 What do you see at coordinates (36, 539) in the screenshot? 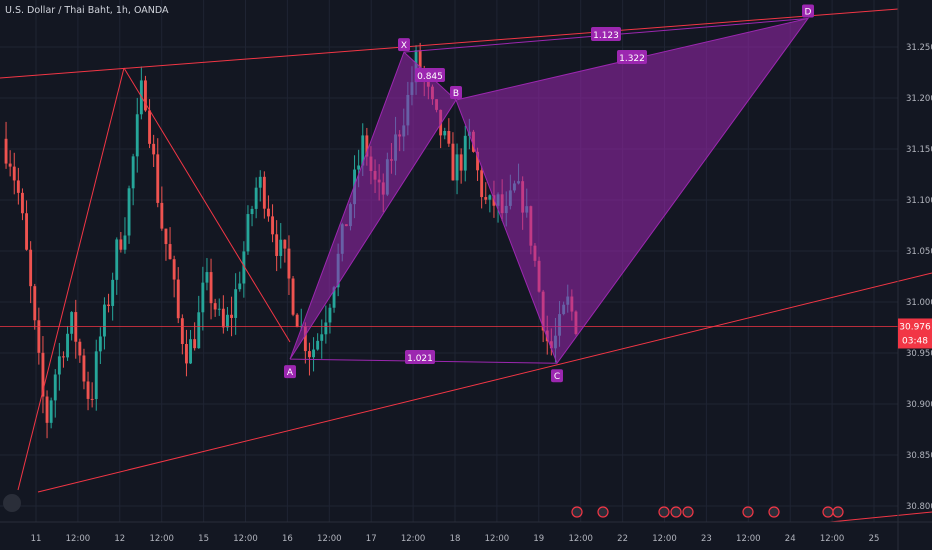
I see `x-tick-label: 11` at bounding box center [36, 539].